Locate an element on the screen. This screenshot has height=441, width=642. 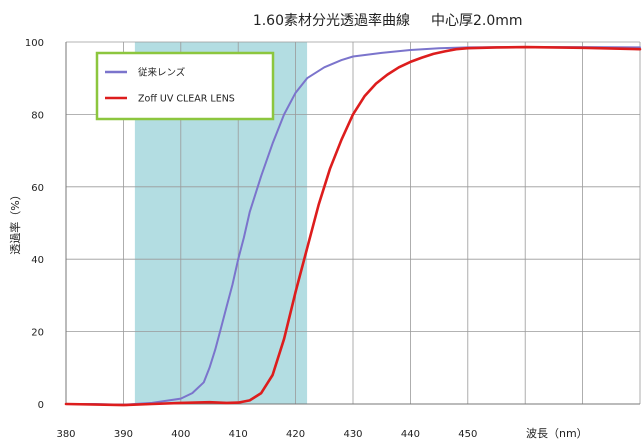
y-tick-label: 20 is located at coordinates (37, 333).